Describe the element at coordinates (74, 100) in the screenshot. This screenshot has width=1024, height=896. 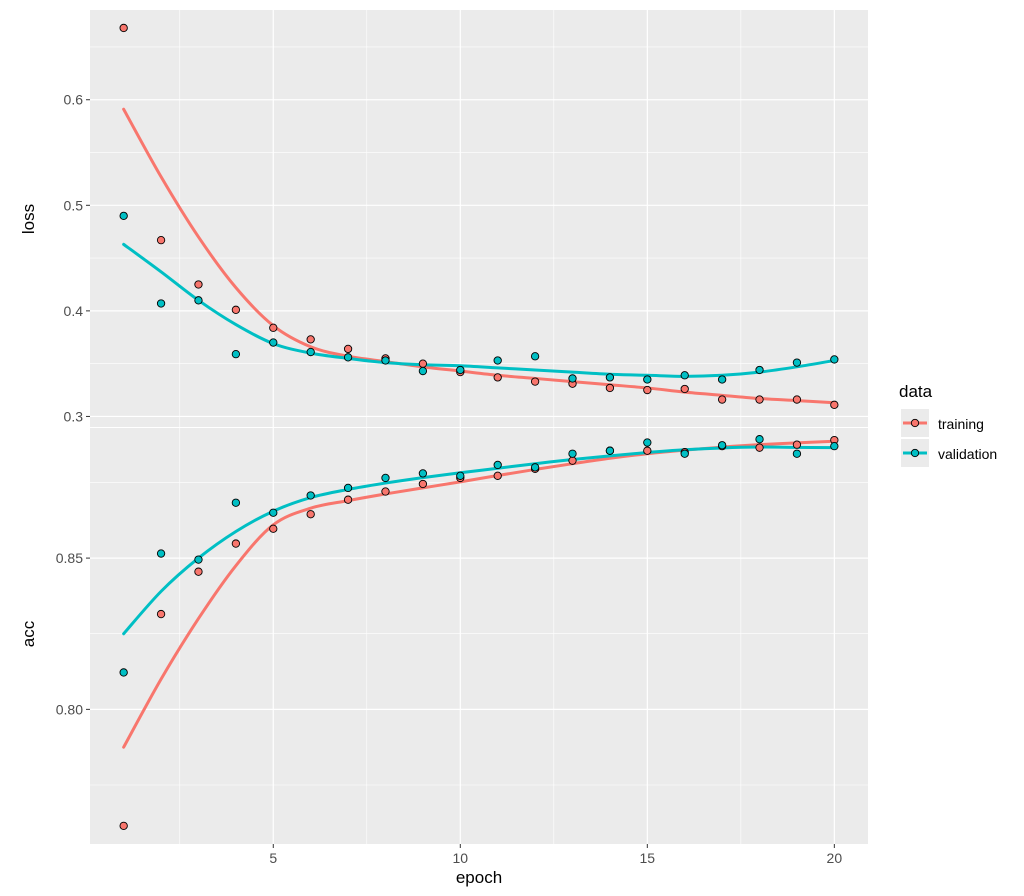
I see `y-tick-label: 0.6` at that location.